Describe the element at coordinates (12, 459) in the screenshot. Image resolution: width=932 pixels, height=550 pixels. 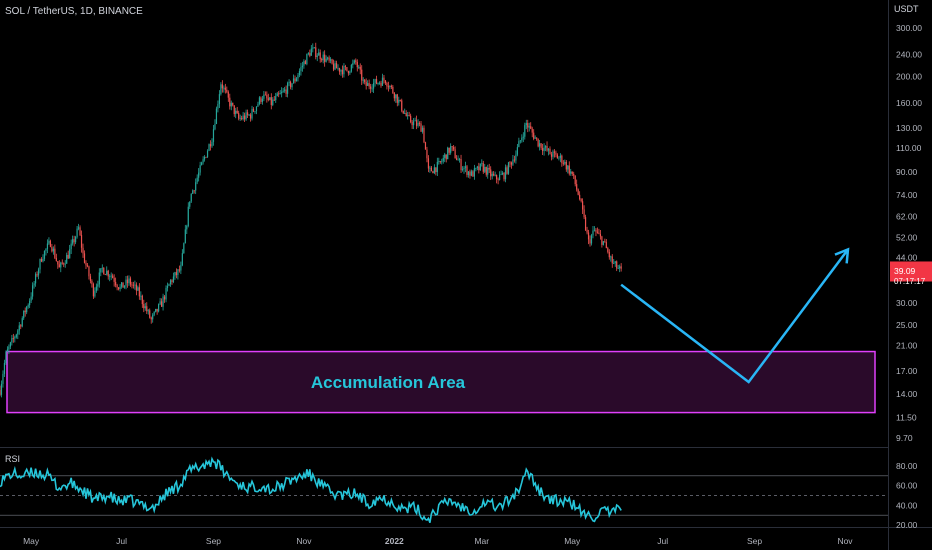
I see `rsi-title: RSI` at that location.